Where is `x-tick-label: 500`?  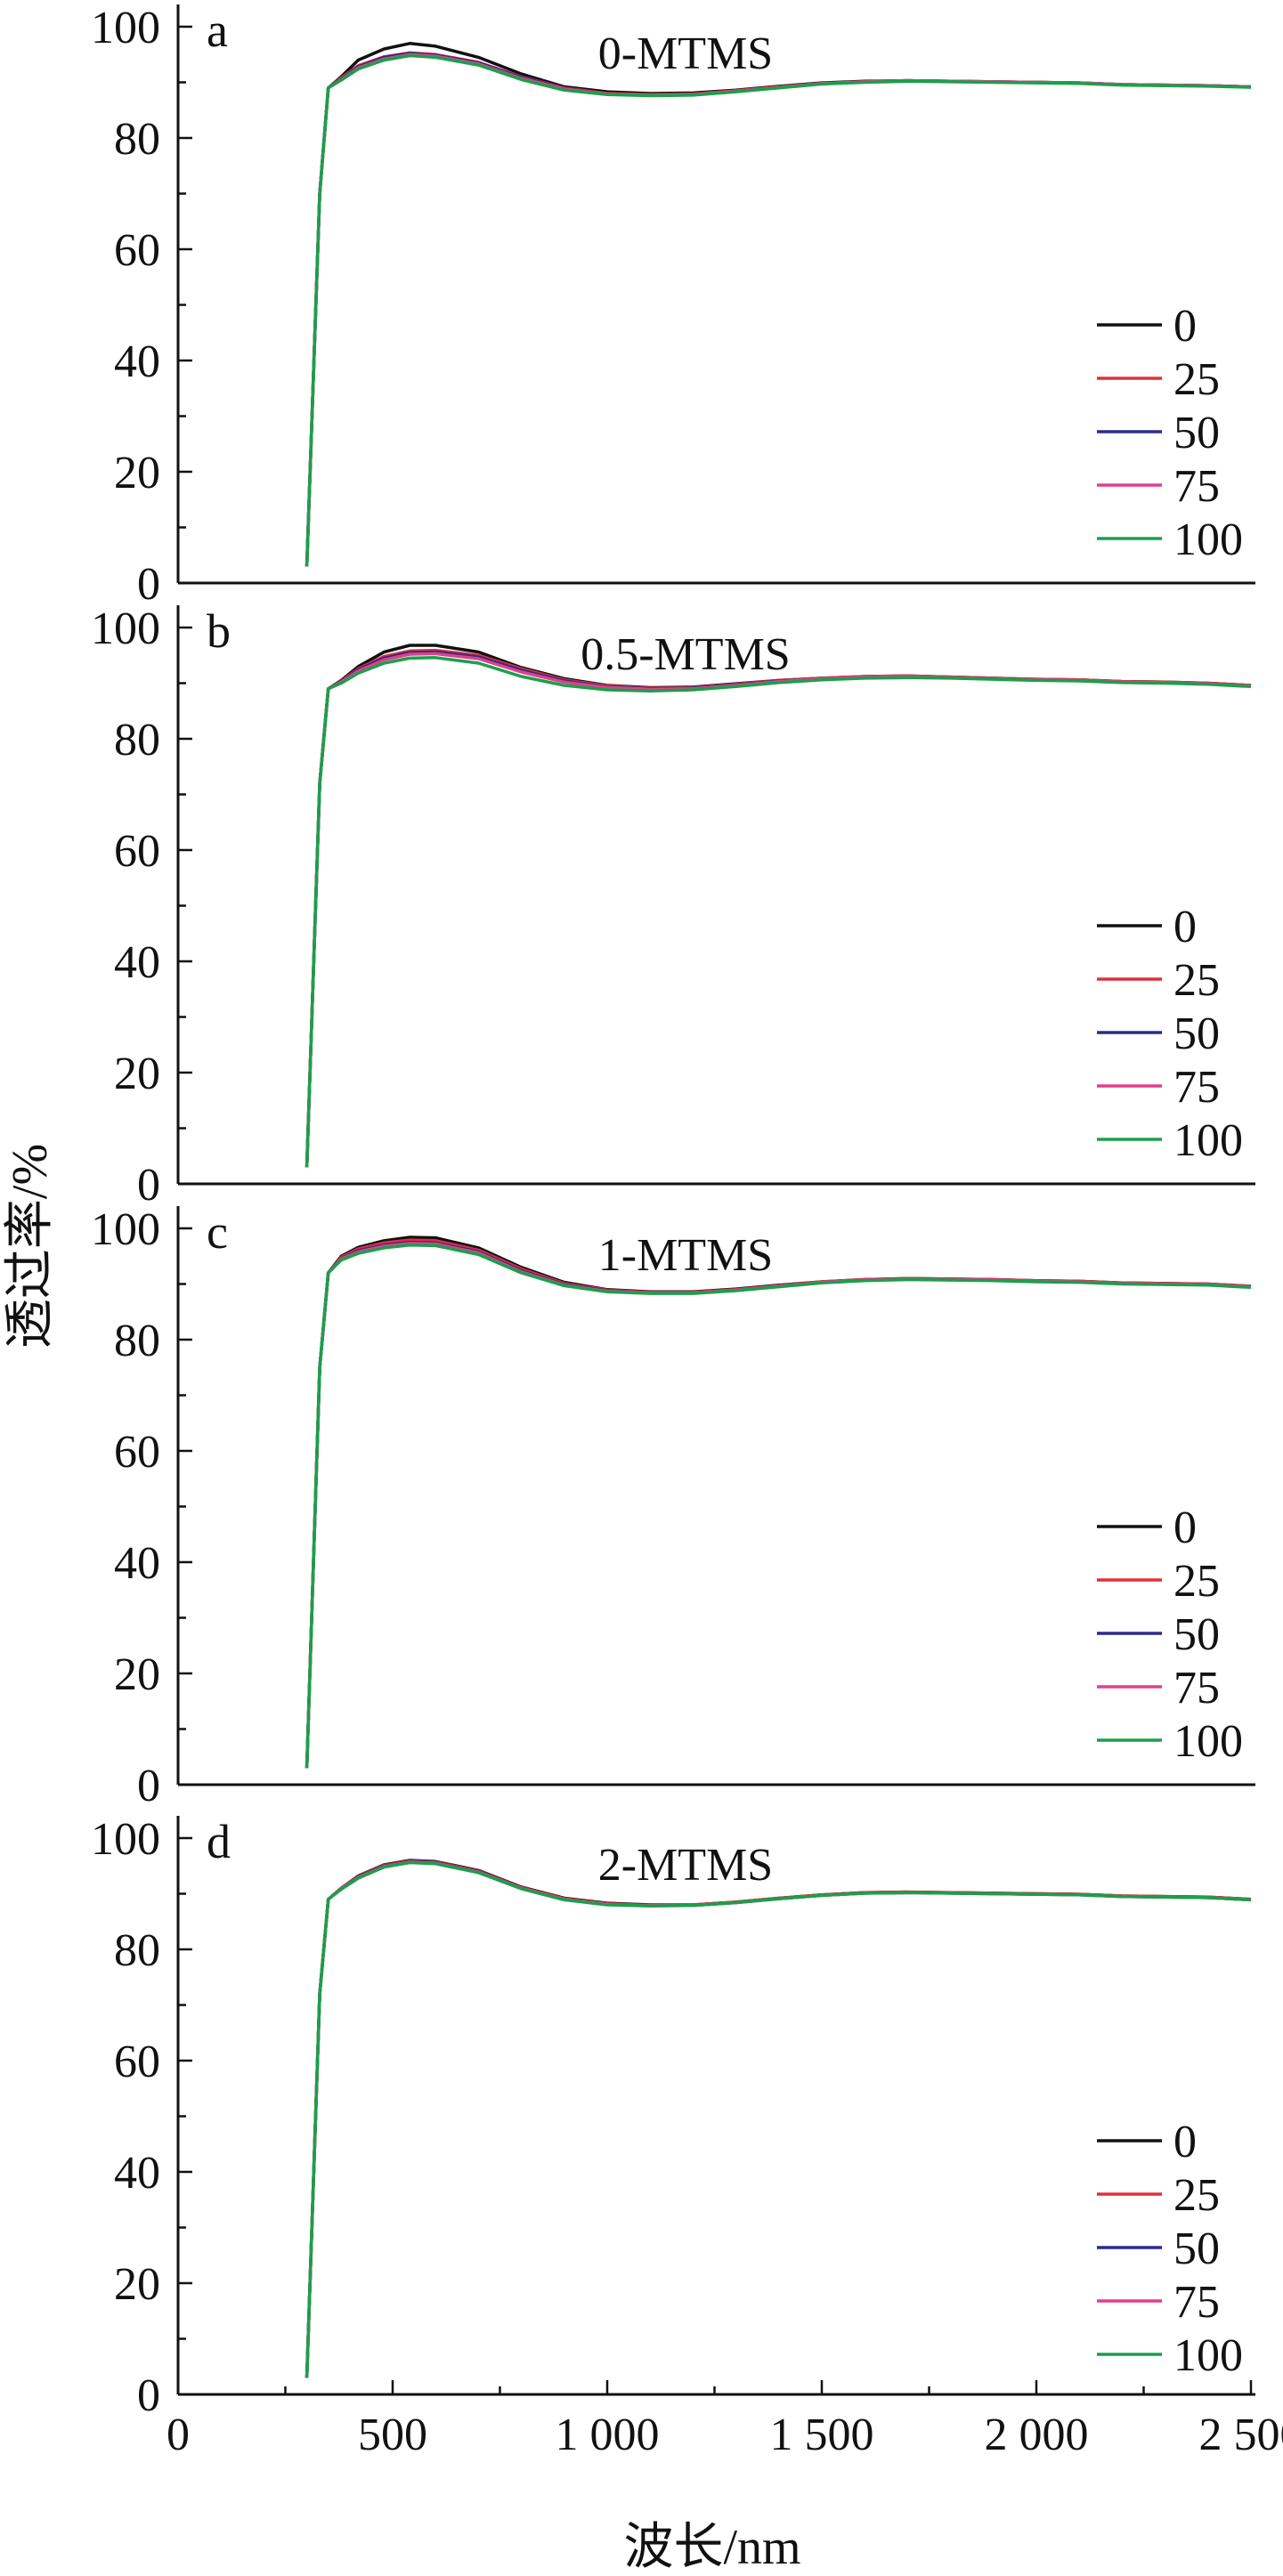
x-tick-label: 500 is located at coordinates (393, 2435).